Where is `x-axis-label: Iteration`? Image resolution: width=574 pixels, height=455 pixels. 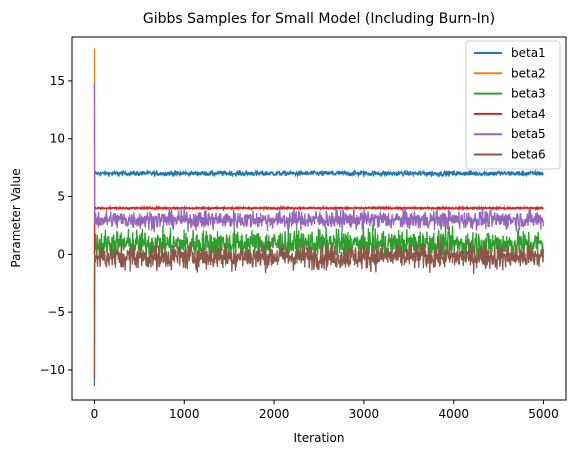 x-axis-label: Iteration is located at coordinates (319, 438).